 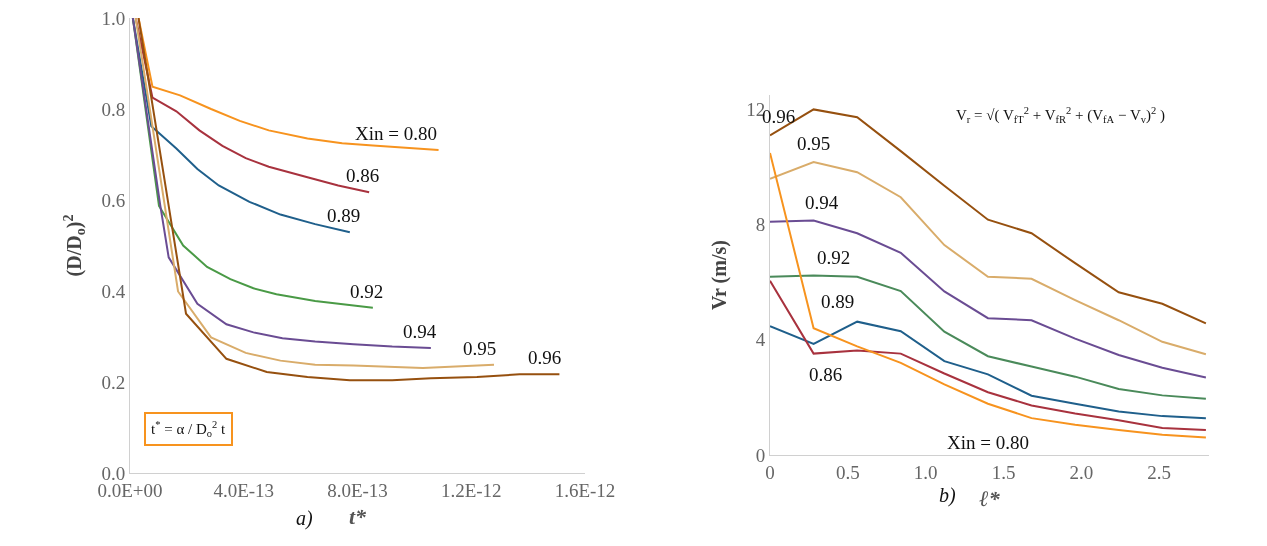 What do you see at coordinates (358, 516) in the screenshot?
I see `x-axis-title: t*` at bounding box center [358, 516].